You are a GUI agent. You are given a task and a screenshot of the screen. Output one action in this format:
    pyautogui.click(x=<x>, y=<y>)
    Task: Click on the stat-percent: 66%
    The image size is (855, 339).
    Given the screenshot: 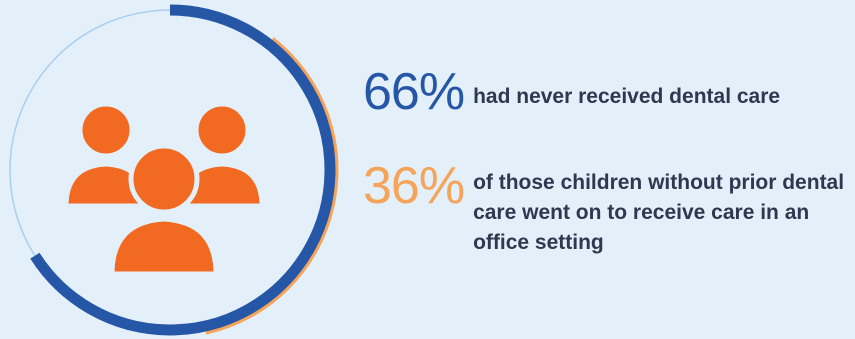 What is the action you would take?
    pyautogui.click(x=414, y=92)
    